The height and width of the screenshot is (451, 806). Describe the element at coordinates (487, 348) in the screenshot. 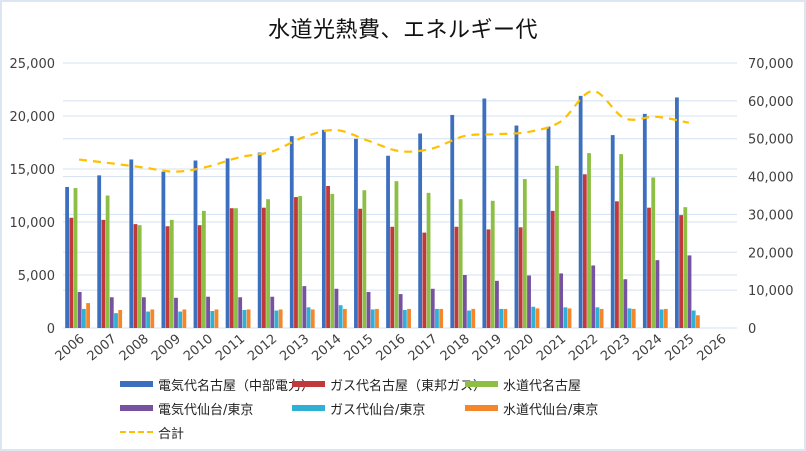

I see `x-tick-label: 2019` at that location.